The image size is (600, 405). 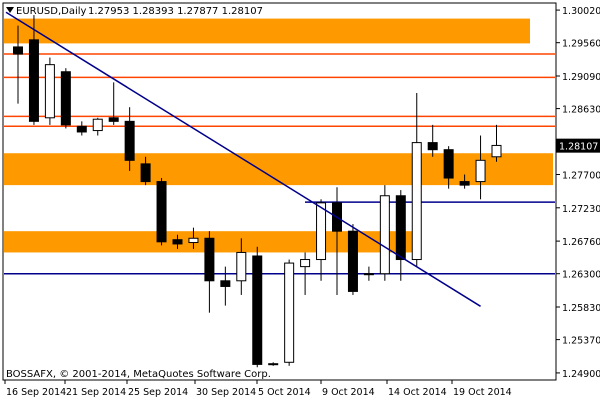 What do you see at coordinates (10, 10) in the screenshot?
I see `dropdown-triangle-icon` at bounding box center [10, 10].